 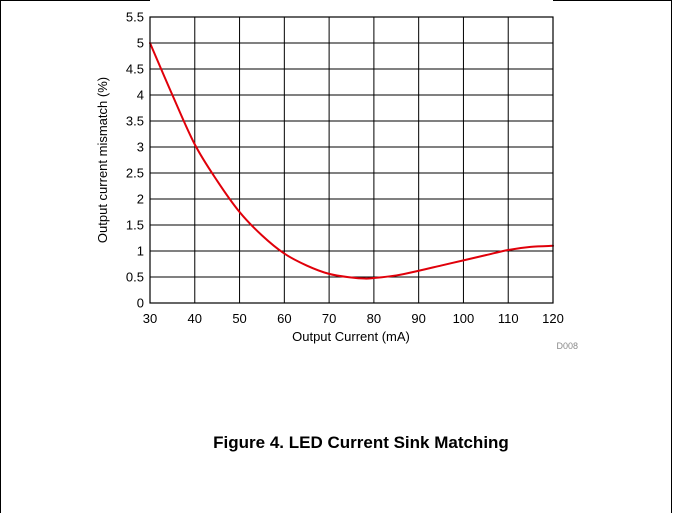 What do you see at coordinates (140, 251) in the screenshot?
I see `y-tick-label: 1` at bounding box center [140, 251].